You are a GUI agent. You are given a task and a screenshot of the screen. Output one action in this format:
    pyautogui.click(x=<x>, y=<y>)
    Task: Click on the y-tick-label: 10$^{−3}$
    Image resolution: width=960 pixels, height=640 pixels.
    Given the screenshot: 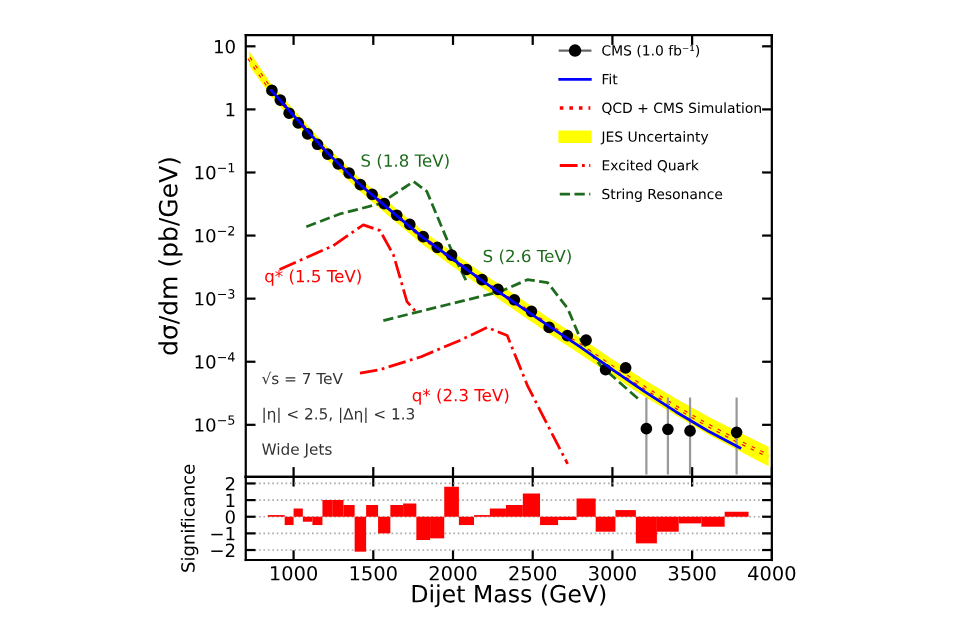 What is the action you would take?
    pyautogui.click(x=215, y=297)
    